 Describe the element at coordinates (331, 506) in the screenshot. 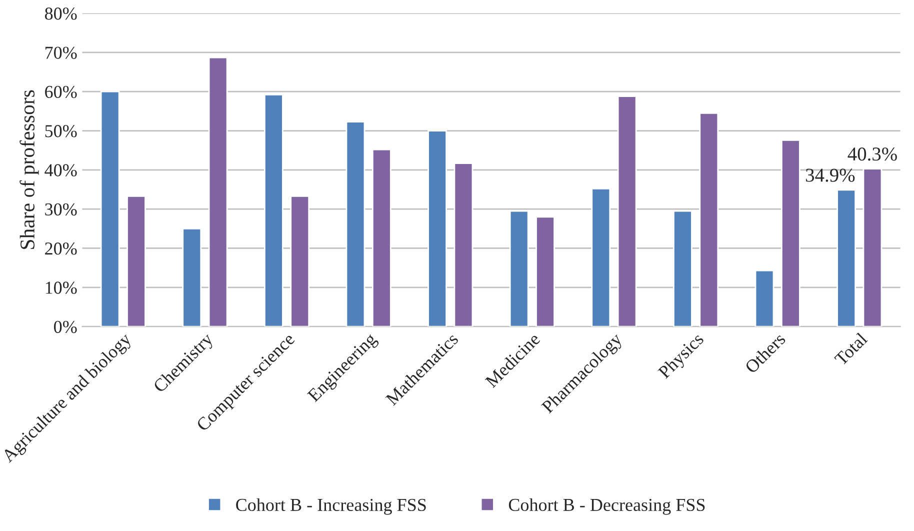

I see `legend-label: Cohort B - Increasing FSS` at that location.